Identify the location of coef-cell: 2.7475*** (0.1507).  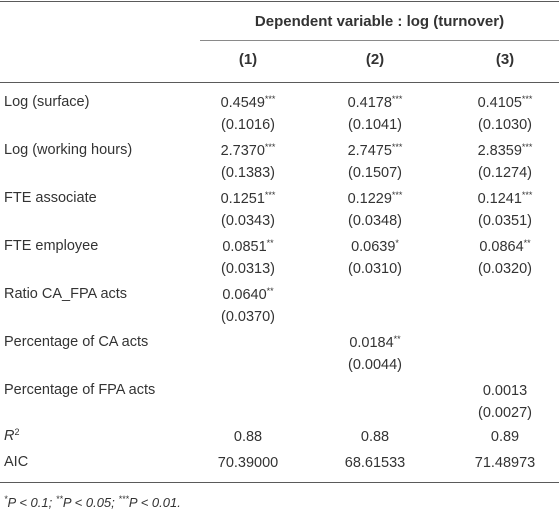
(375, 162).